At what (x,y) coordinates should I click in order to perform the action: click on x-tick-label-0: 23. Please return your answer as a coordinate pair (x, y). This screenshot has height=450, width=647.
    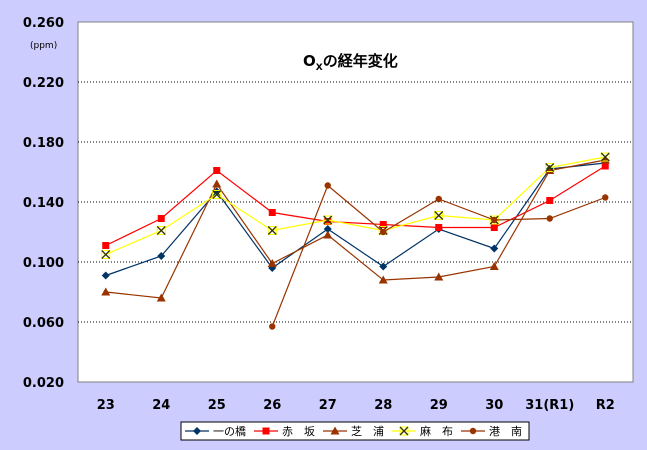
    Looking at the image, I should click on (106, 405).